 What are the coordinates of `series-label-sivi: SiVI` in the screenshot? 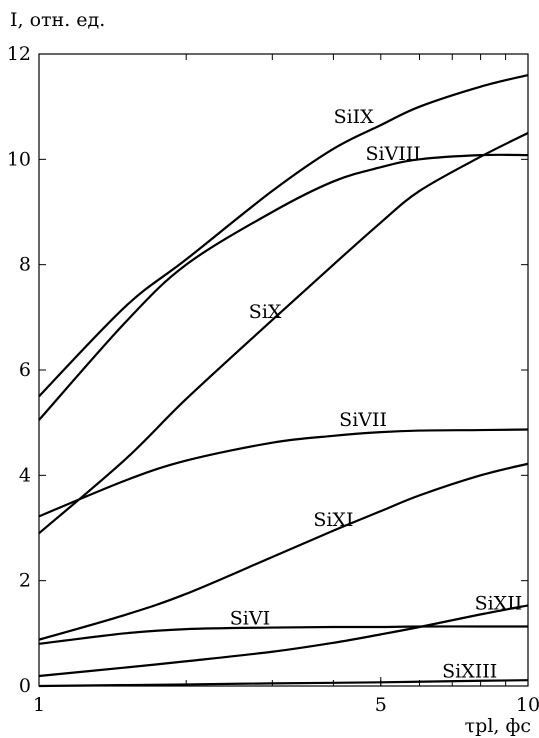 It's located at (250, 619).